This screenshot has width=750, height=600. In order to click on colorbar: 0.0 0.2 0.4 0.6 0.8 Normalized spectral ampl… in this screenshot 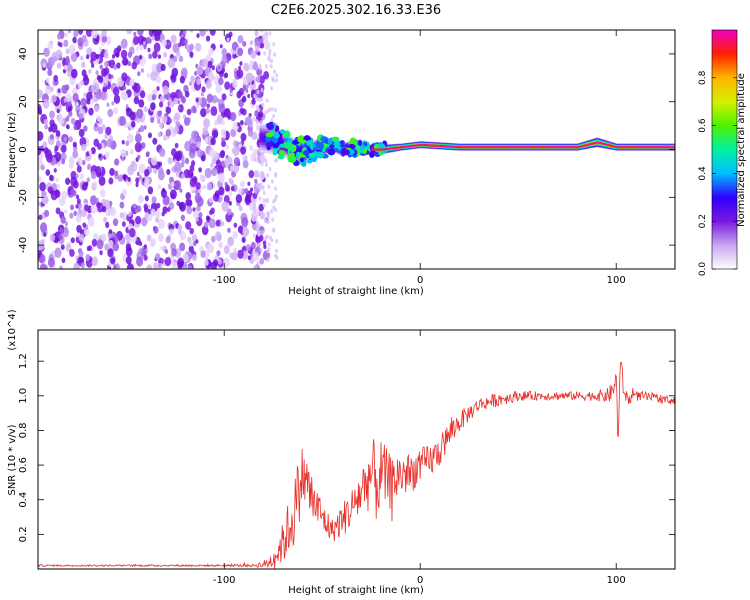, I will do `click(722, 152)`.